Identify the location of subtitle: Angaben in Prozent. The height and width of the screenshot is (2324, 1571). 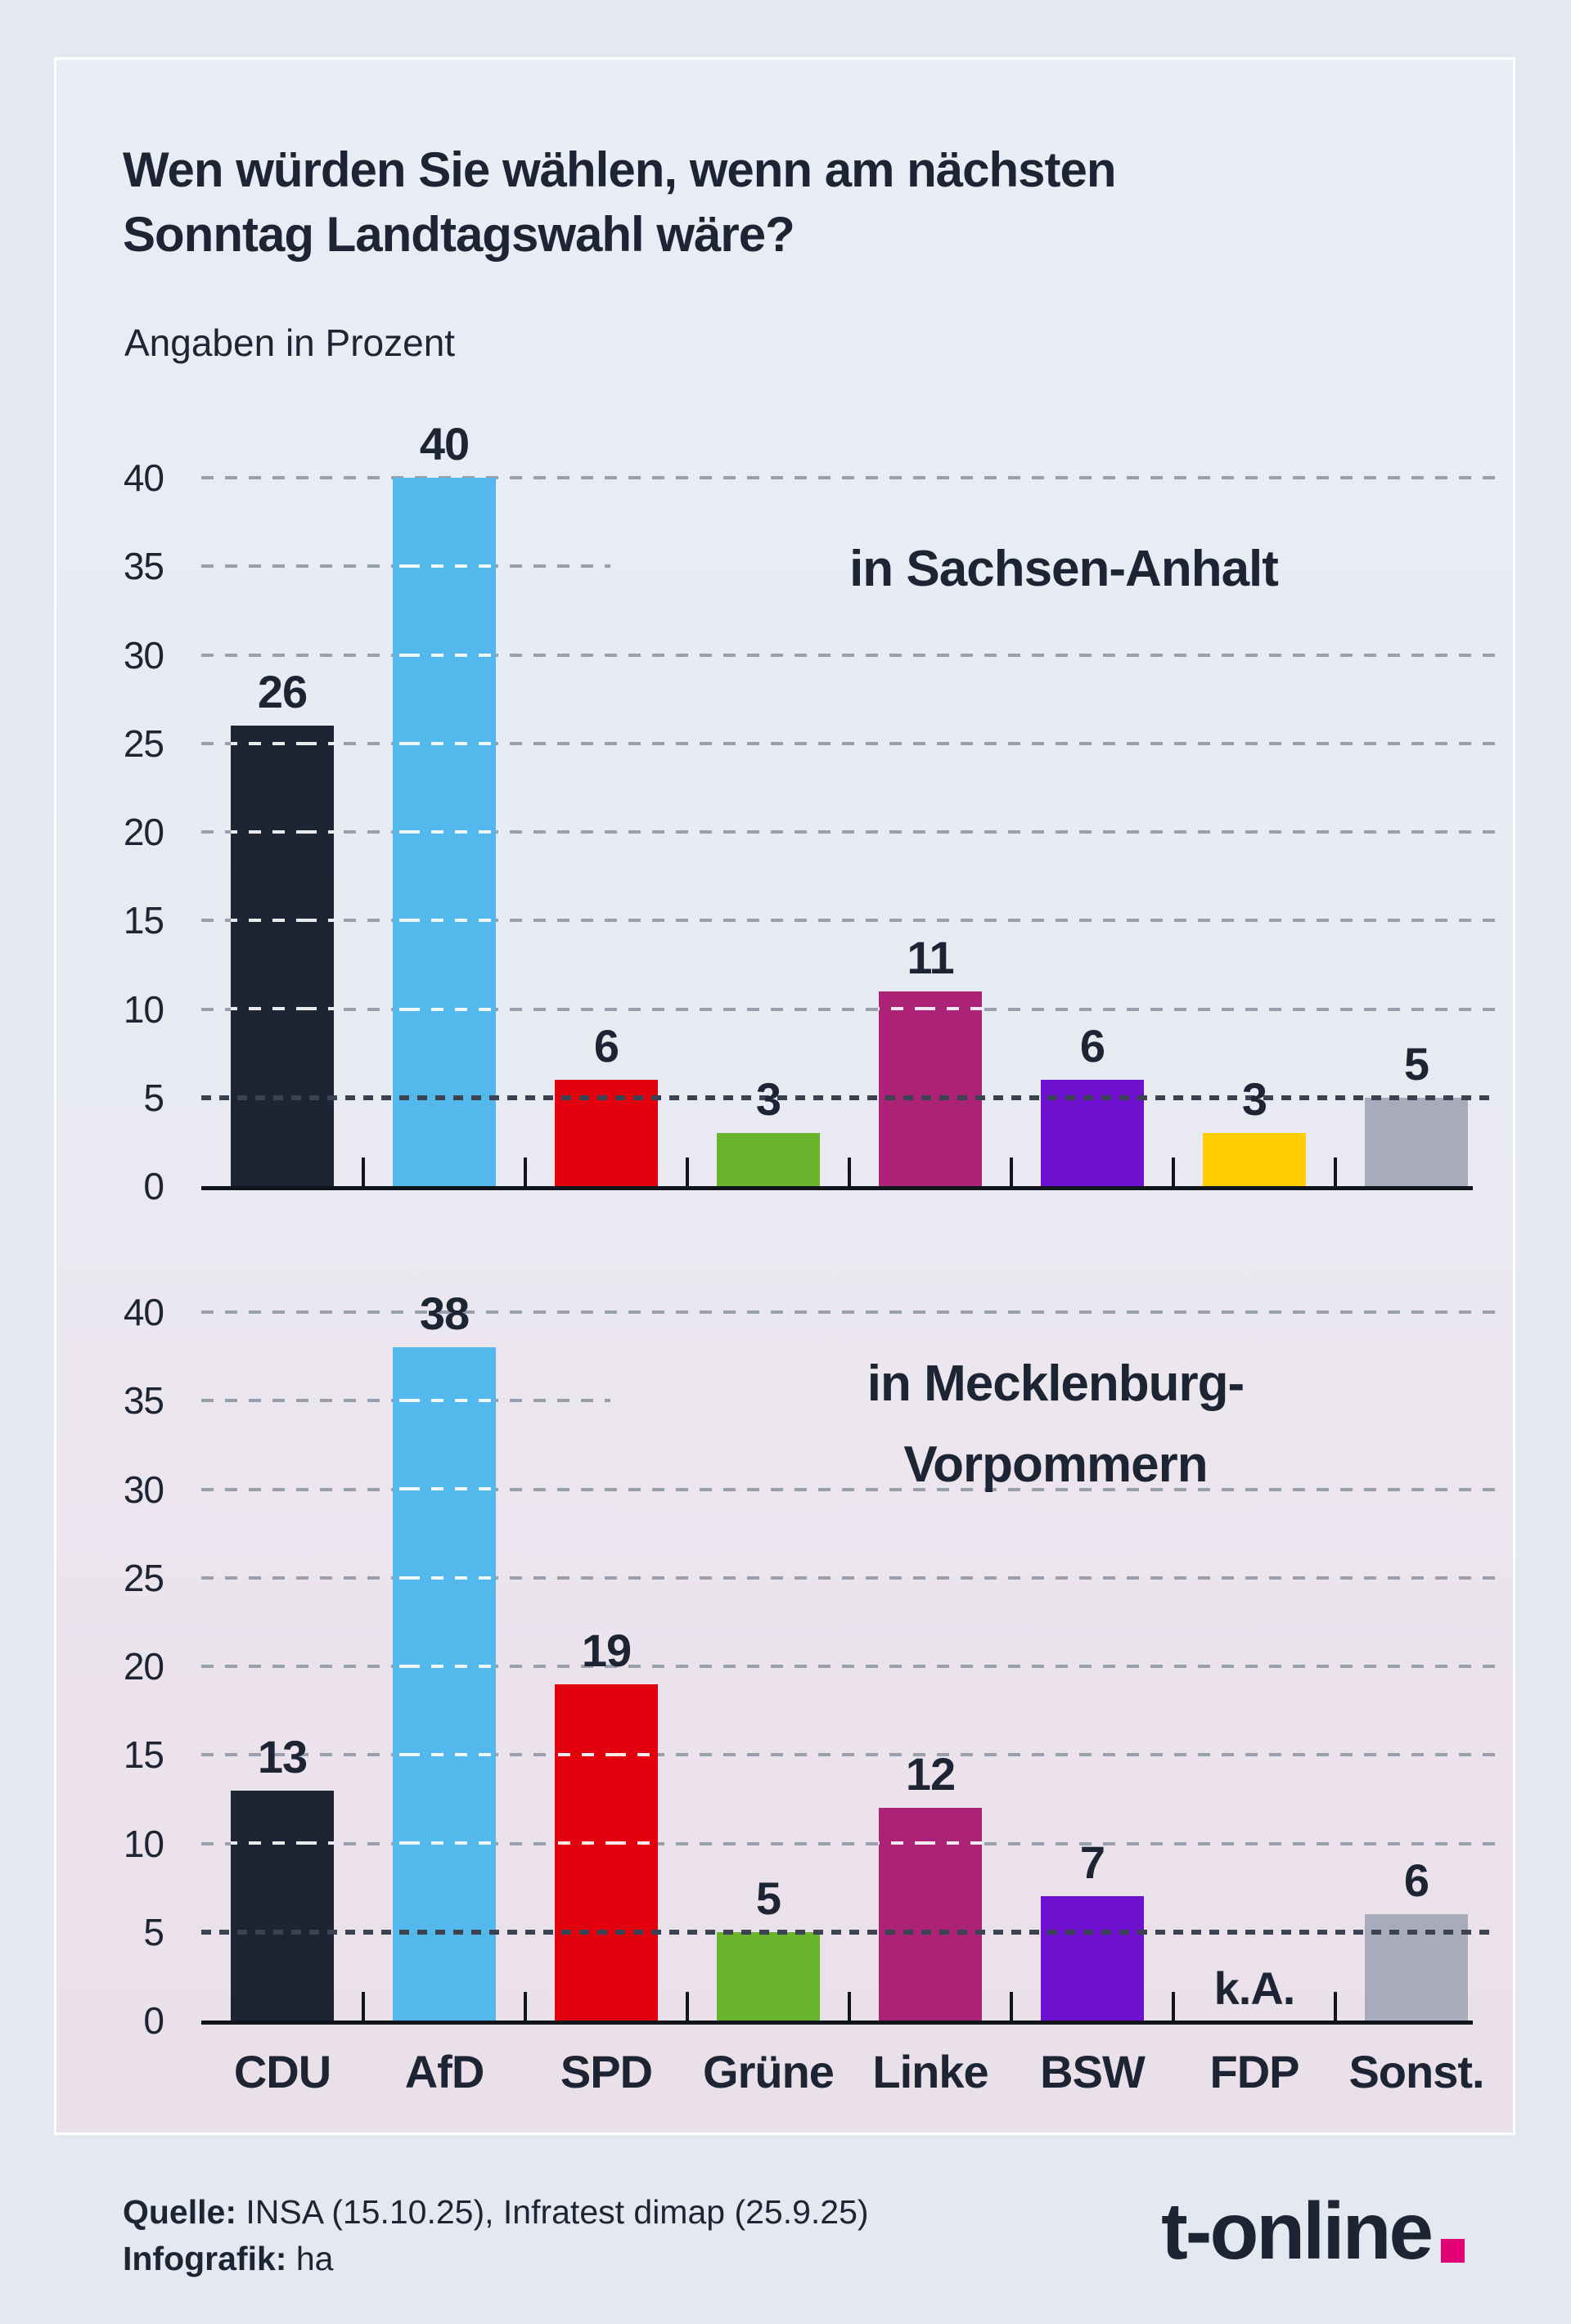
(290, 342).